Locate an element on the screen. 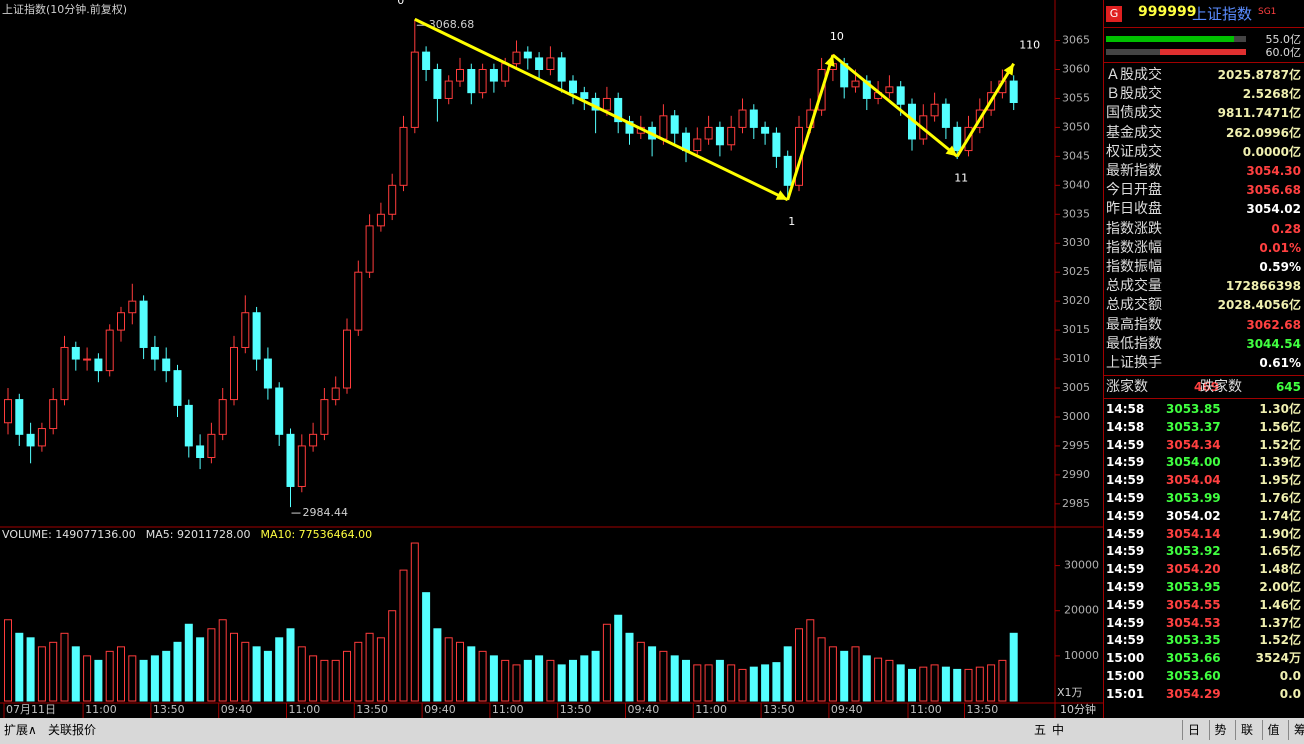  stat-row: 昨日收盘 3054.02 is located at coordinates (1203, 209).